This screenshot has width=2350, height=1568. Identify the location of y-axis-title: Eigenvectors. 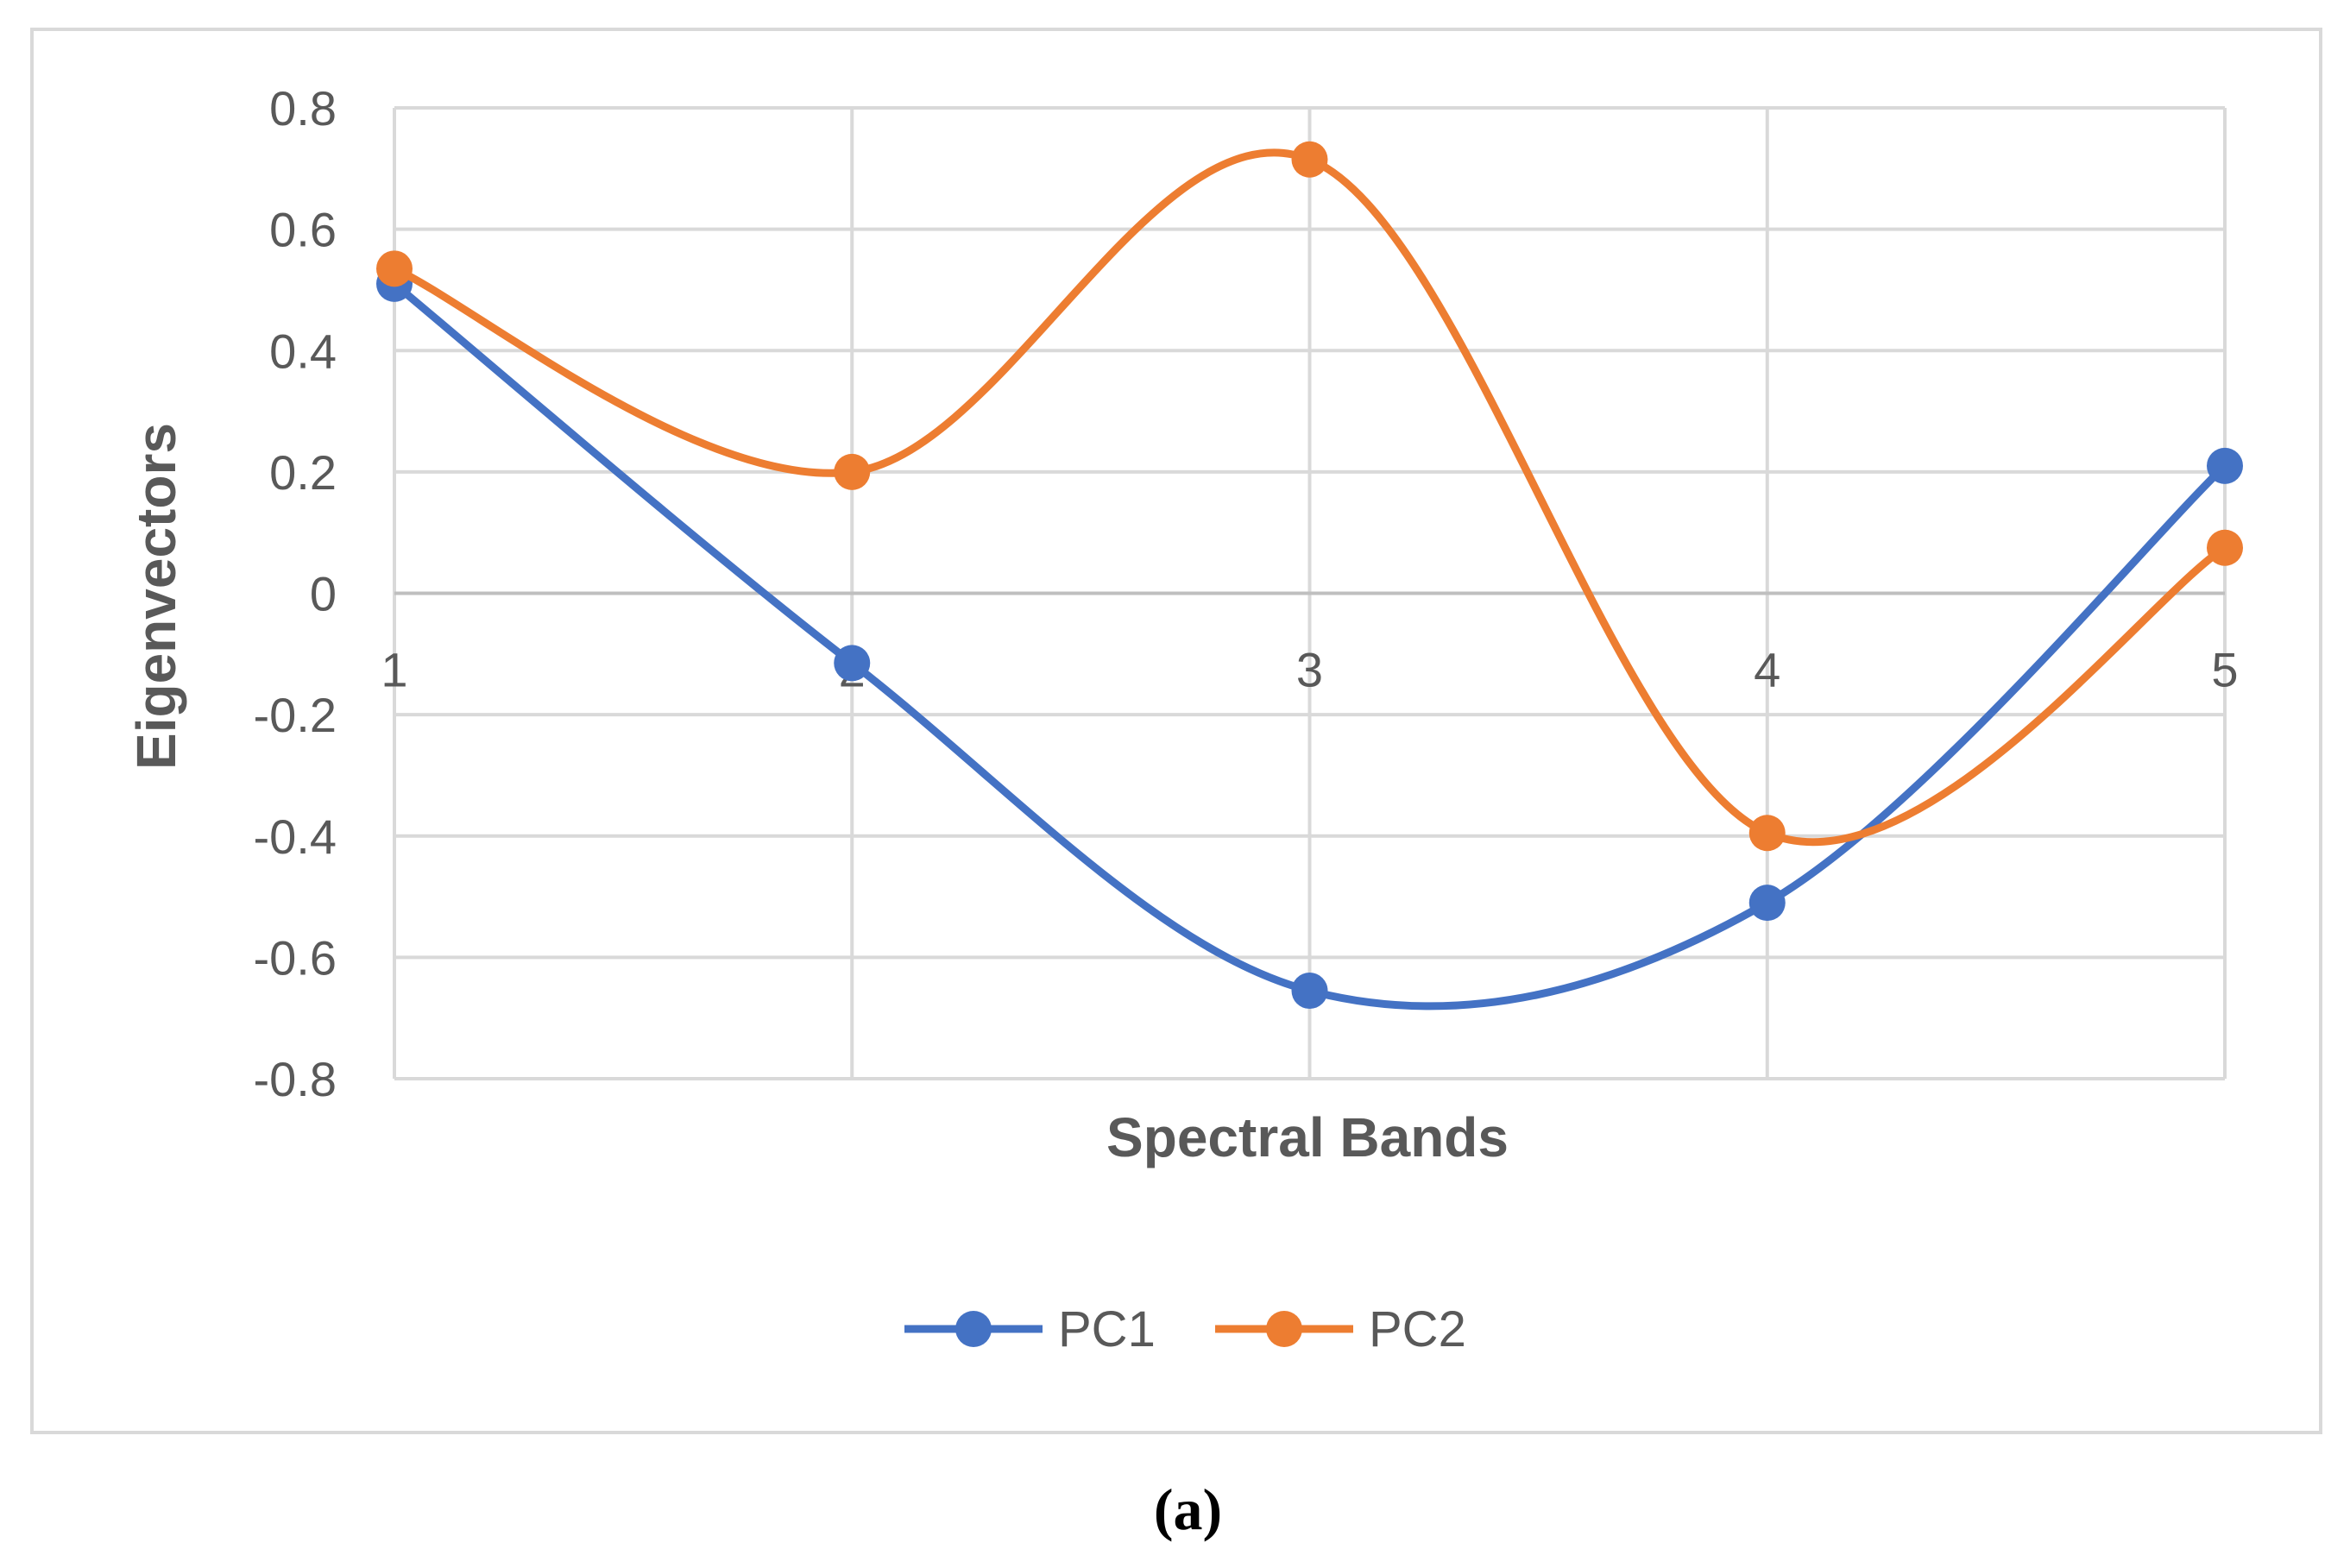
(156, 596).